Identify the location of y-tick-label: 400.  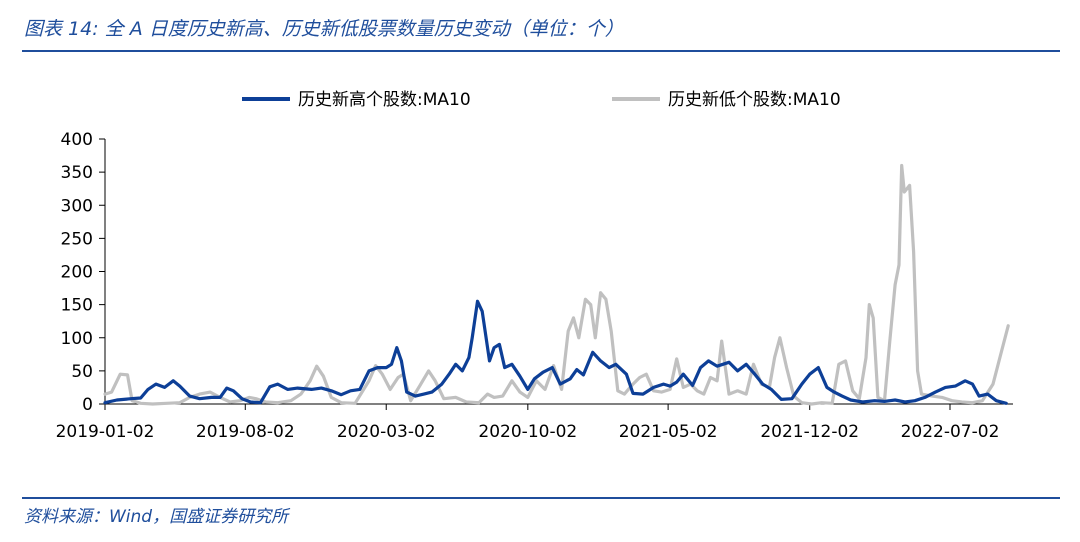
(77, 140).